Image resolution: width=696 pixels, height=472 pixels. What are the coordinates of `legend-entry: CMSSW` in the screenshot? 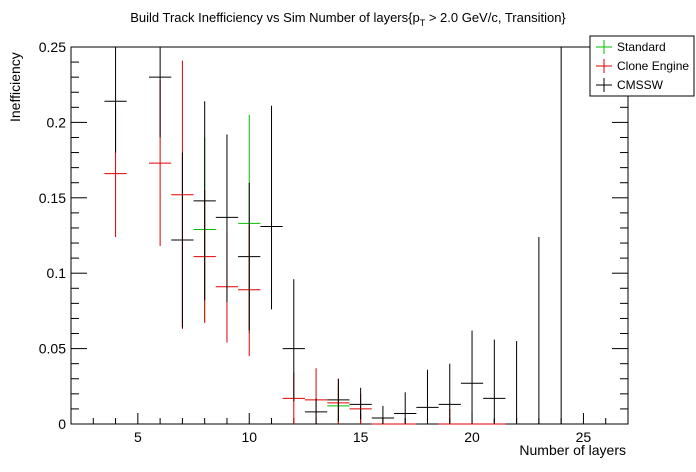 It's located at (630, 85).